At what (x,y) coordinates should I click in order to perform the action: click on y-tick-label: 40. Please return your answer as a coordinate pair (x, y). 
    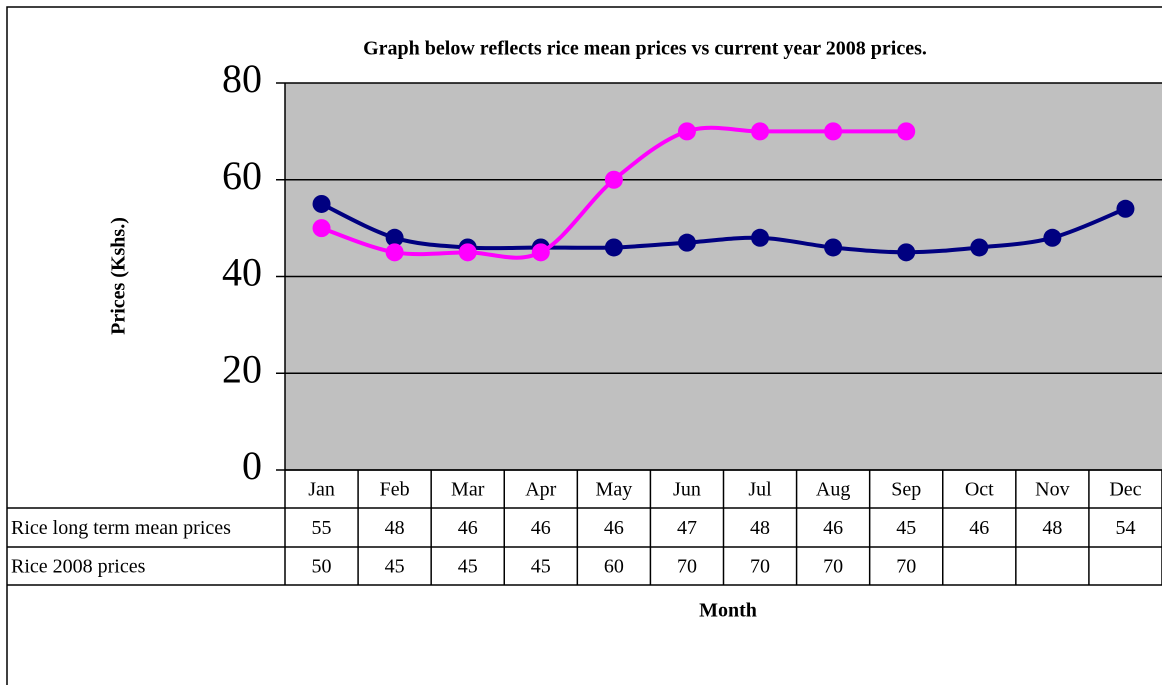
    Looking at the image, I should click on (242, 272).